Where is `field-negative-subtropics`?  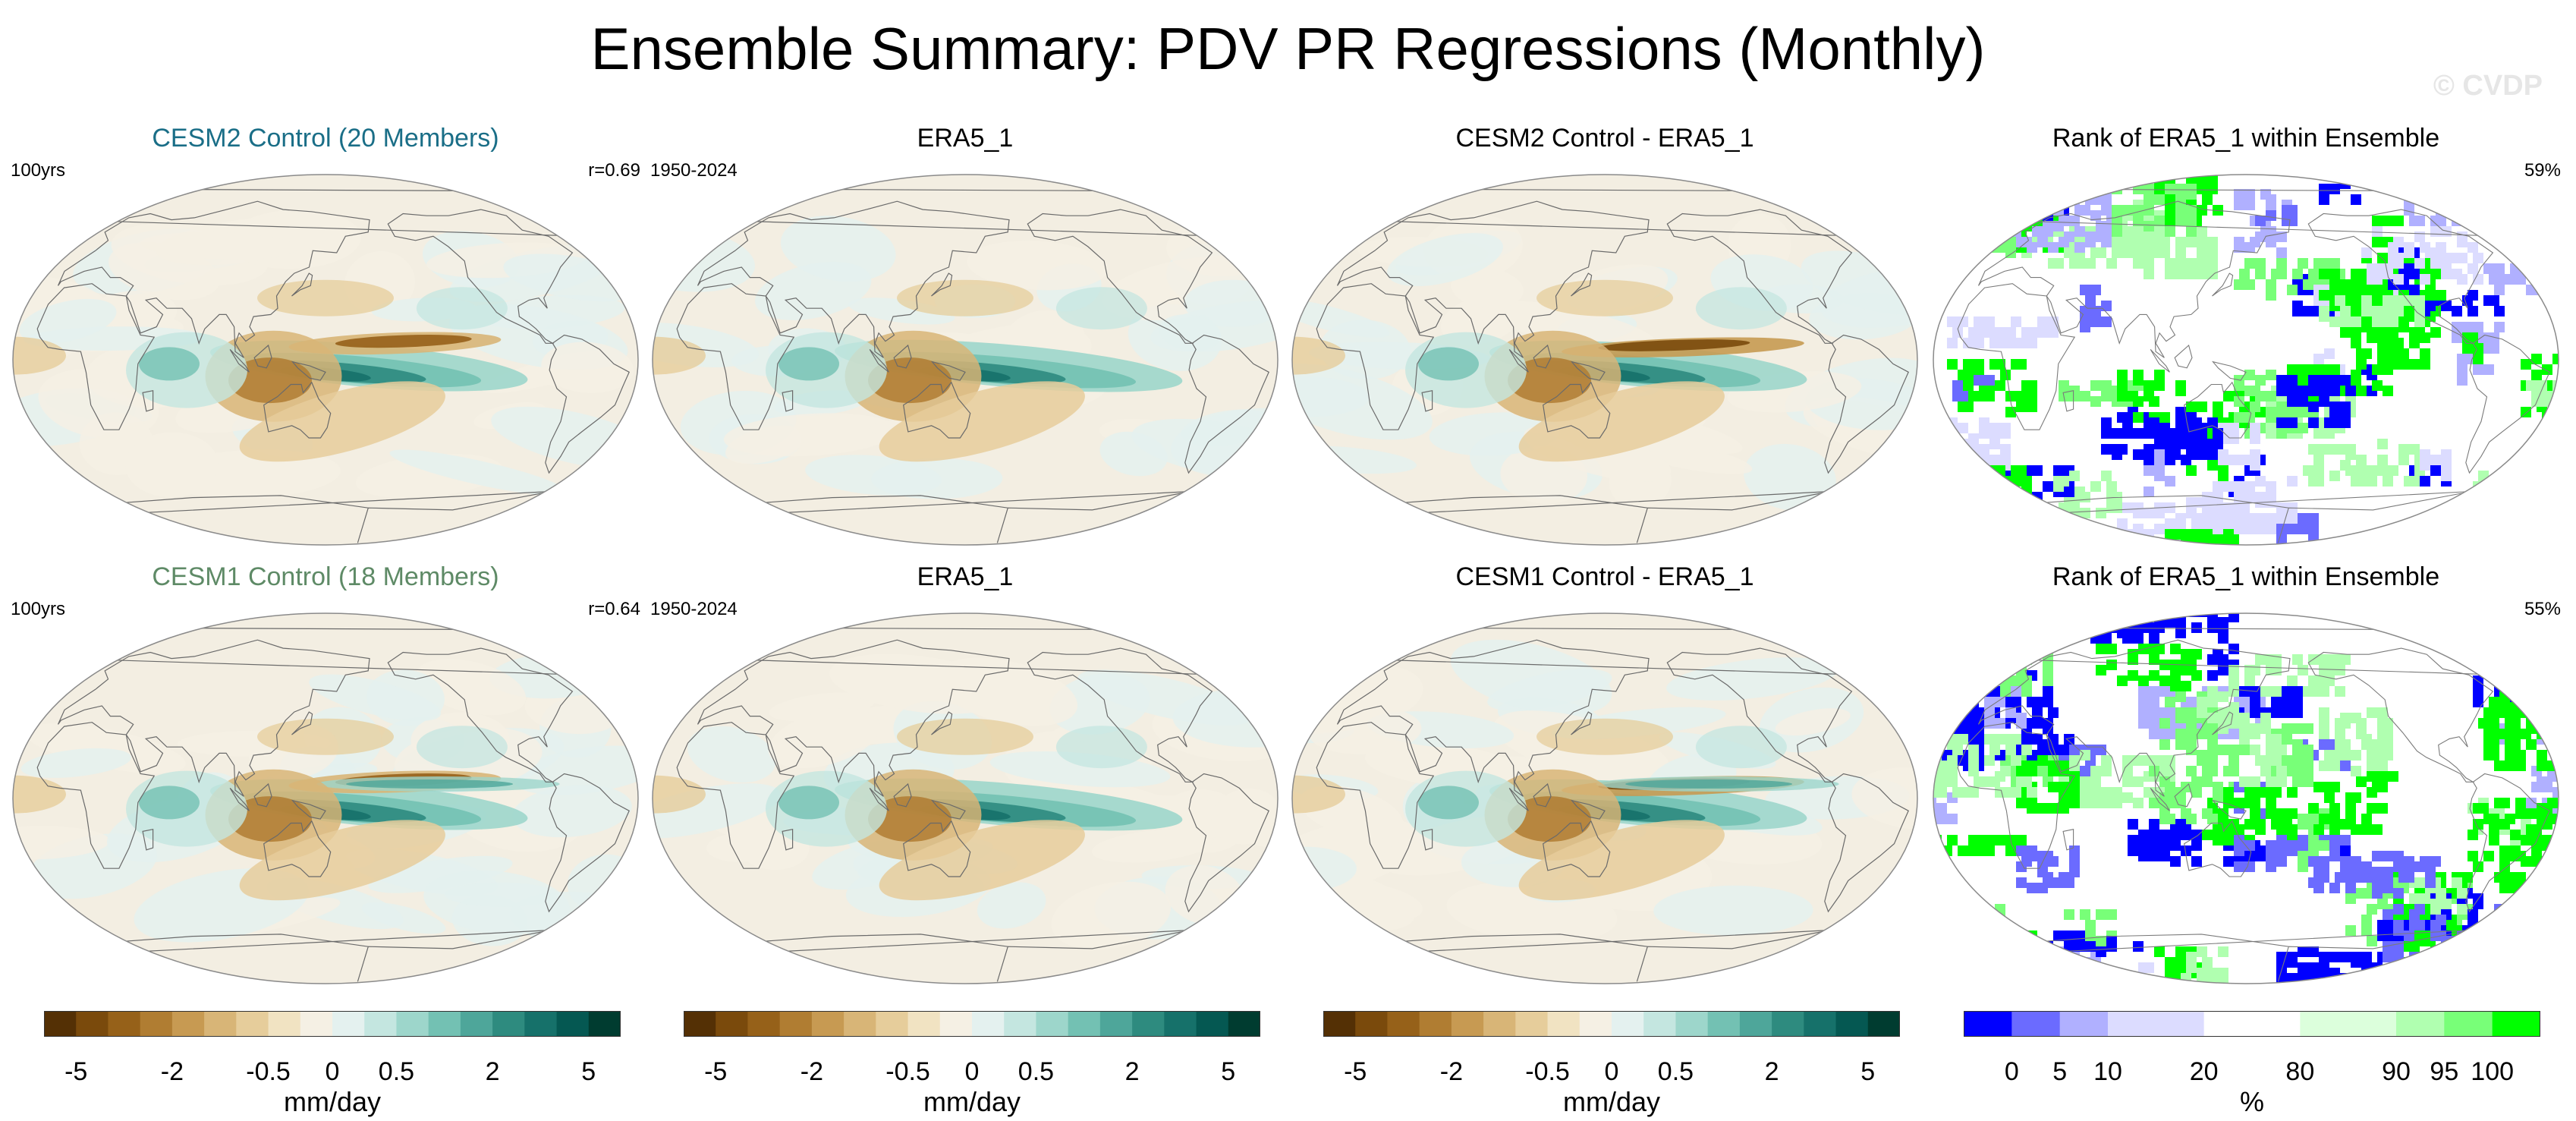
field-negative-subtropics is located at coordinates (1604, 736).